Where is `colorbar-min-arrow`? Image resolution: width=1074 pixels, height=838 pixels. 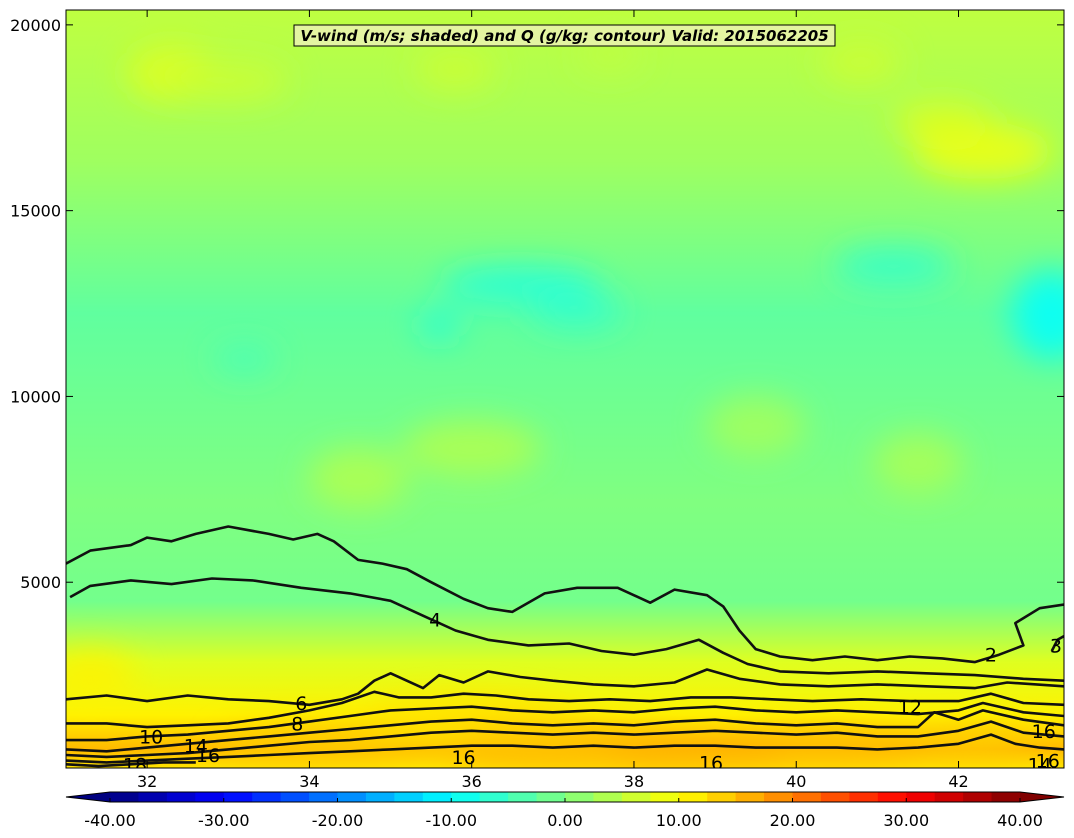 colorbar-min-arrow is located at coordinates (88, 797).